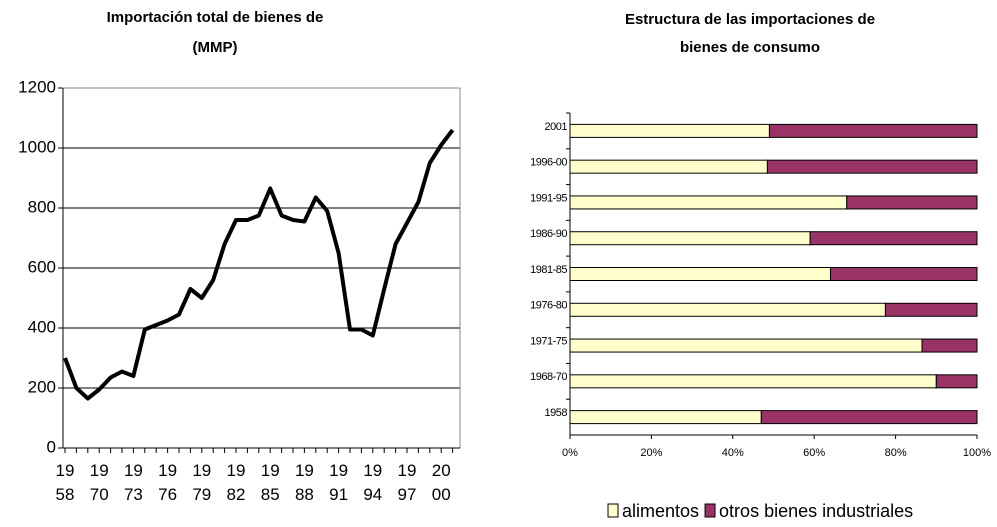 Image resolution: width=997 pixels, height=527 pixels. What do you see at coordinates (215, 47) in the screenshot?
I see `chart-title: (MMP)` at bounding box center [215, 47].